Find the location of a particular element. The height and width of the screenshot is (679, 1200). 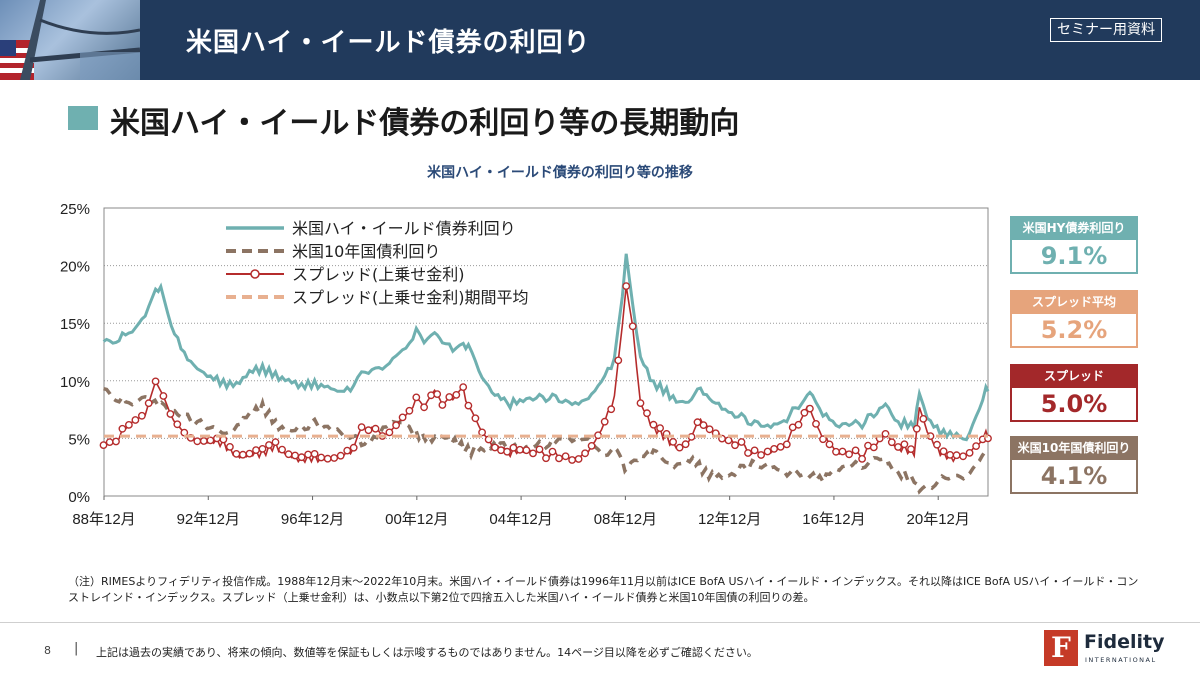

x-tick-label: 96年12月 is located at coordinates (312, 519).